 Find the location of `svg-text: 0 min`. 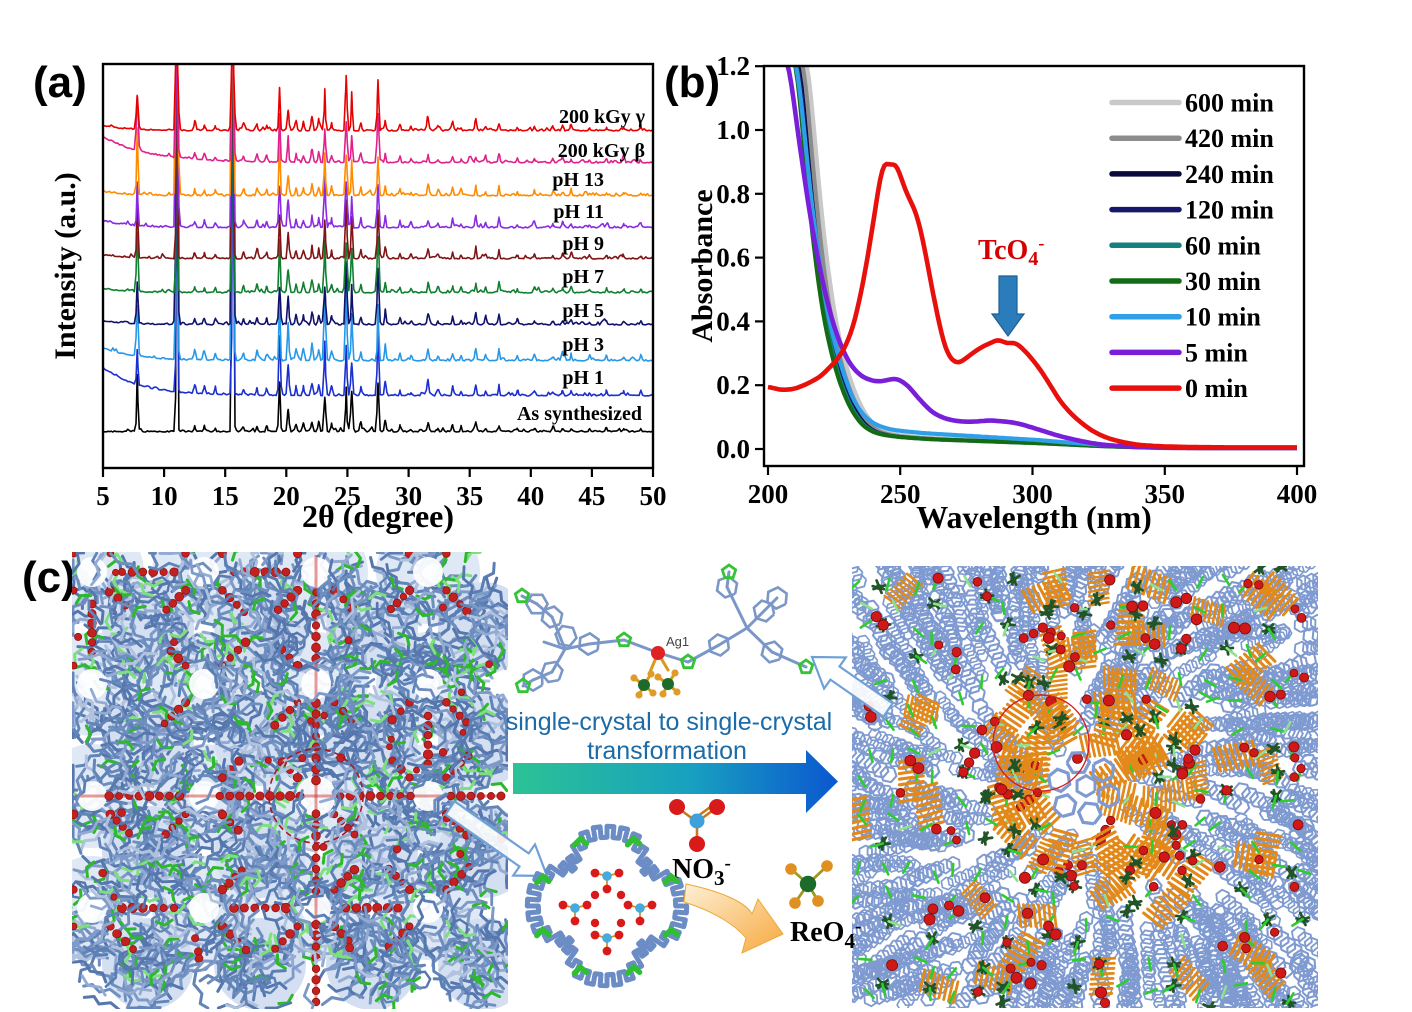

svg-text: 0 min is located at coordinates (1216, 388).